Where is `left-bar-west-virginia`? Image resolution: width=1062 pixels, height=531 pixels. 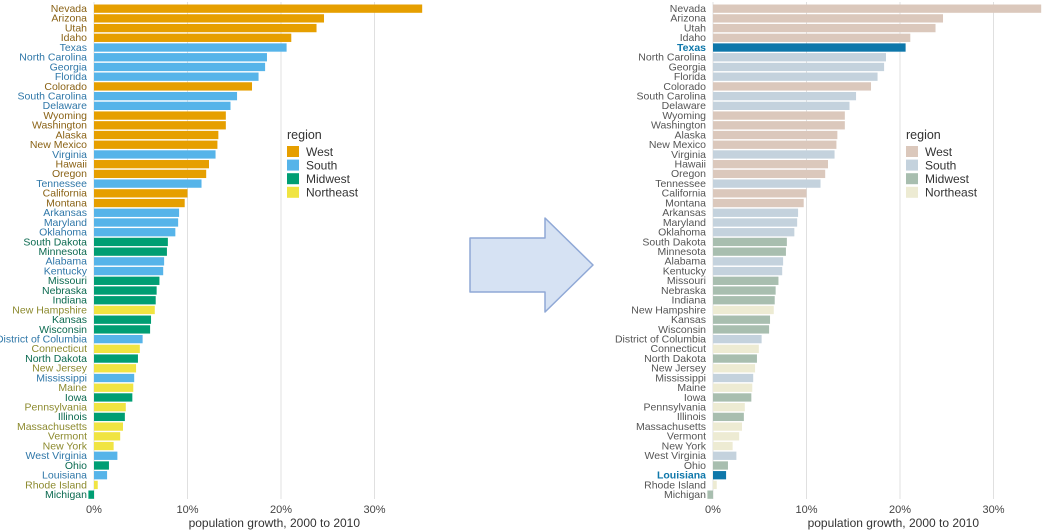
left-bar-west-virginia is located at coordinates (106, 455).